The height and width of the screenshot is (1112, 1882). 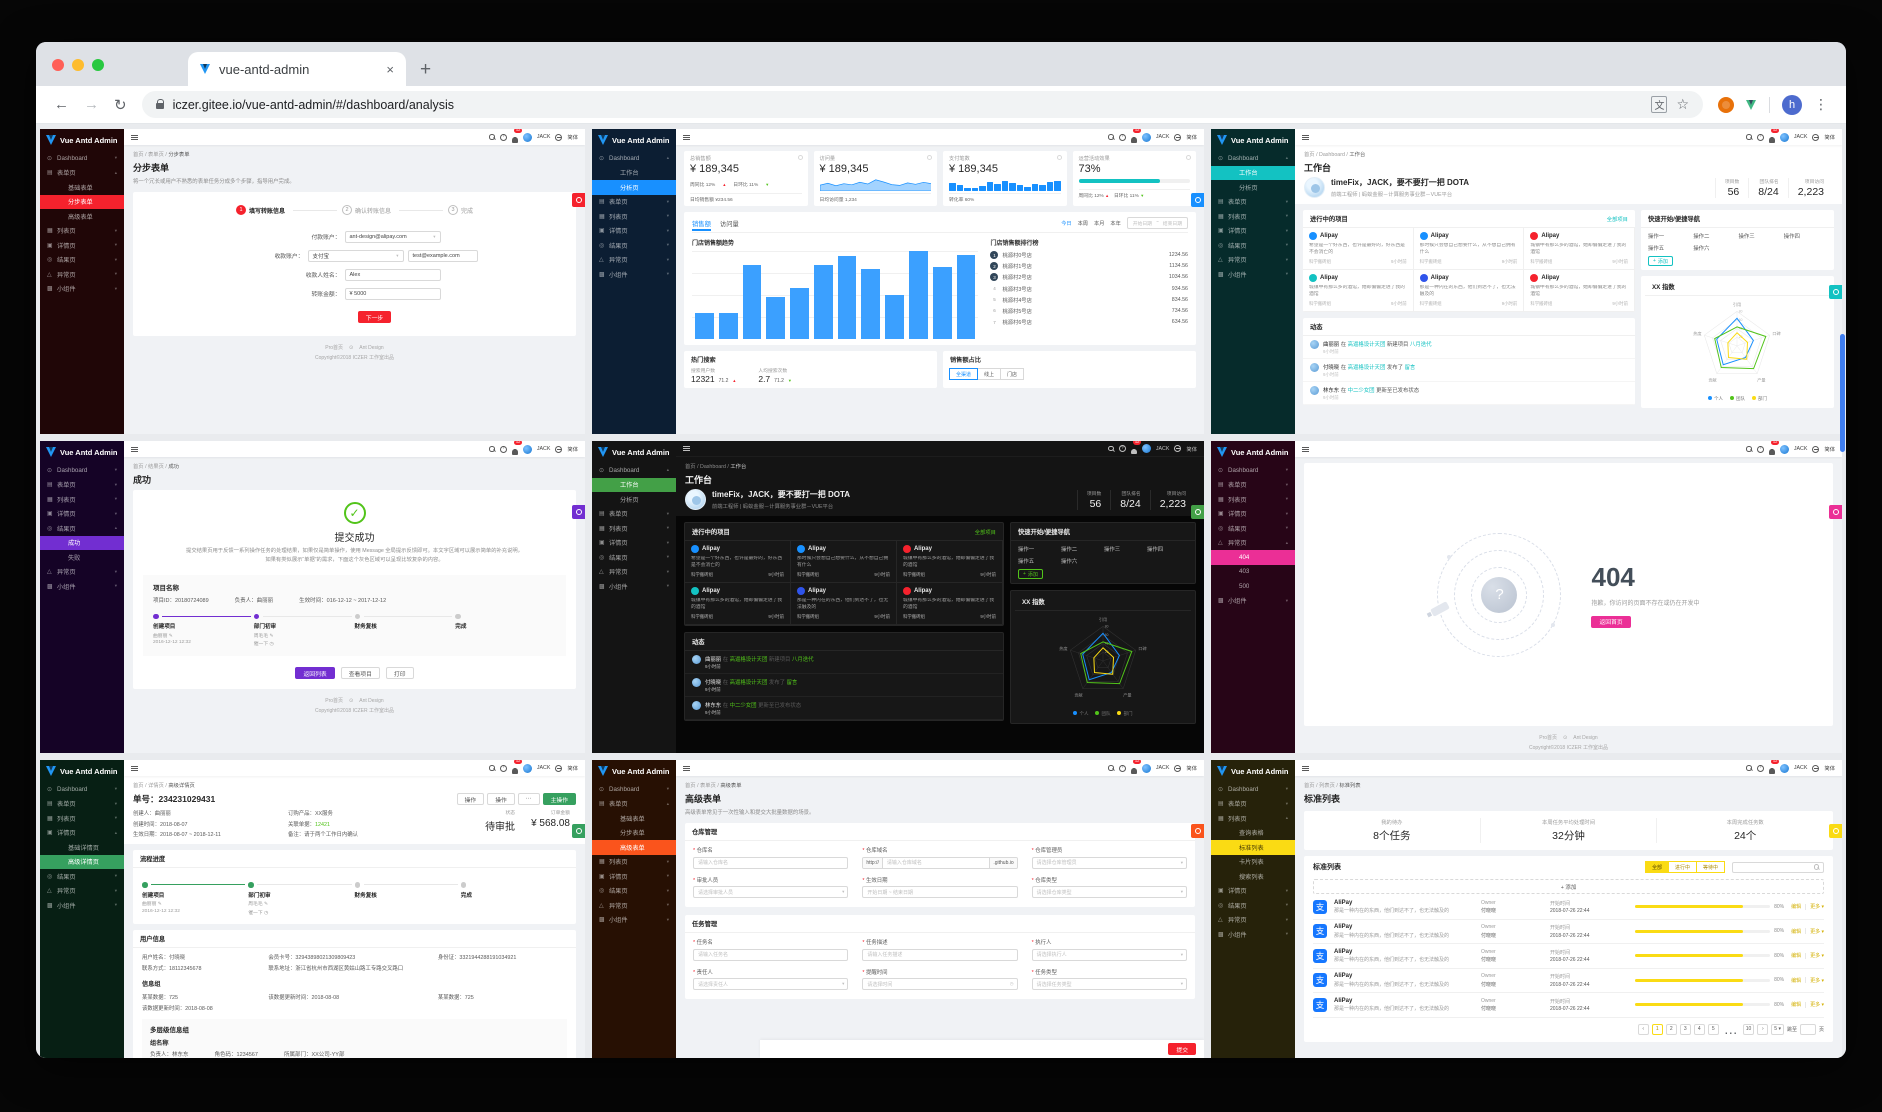 I want to click on quick-link: 操作一, so click(x=1656, y=237).